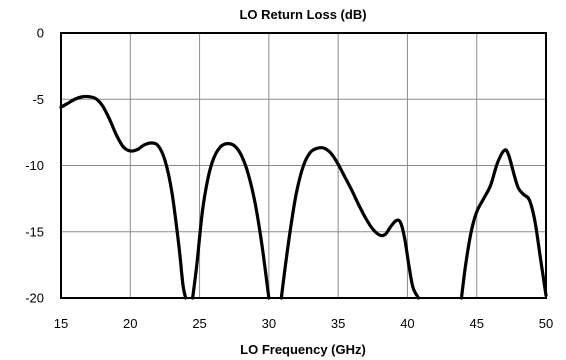 The height and width of the screenshot is (360, 566). Describe the element at coordinates (34, 231) in the screenshot. I see `y-tick-label: -15` at that location.